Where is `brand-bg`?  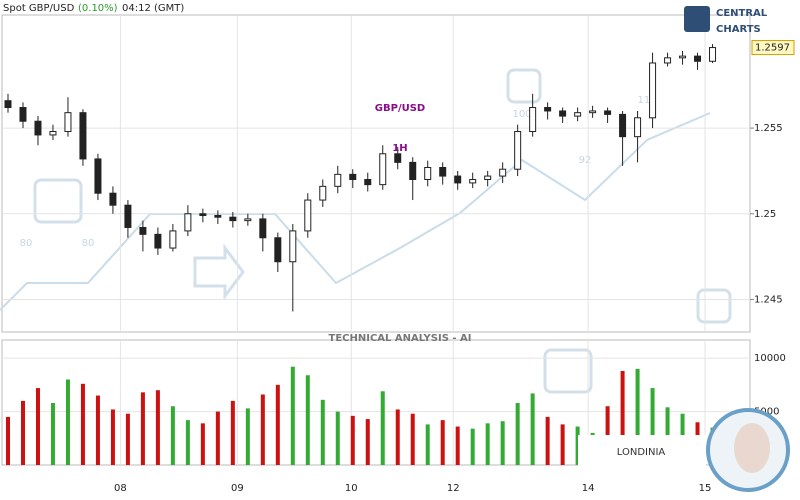 brand-bg is located at coordinates (642, 452).